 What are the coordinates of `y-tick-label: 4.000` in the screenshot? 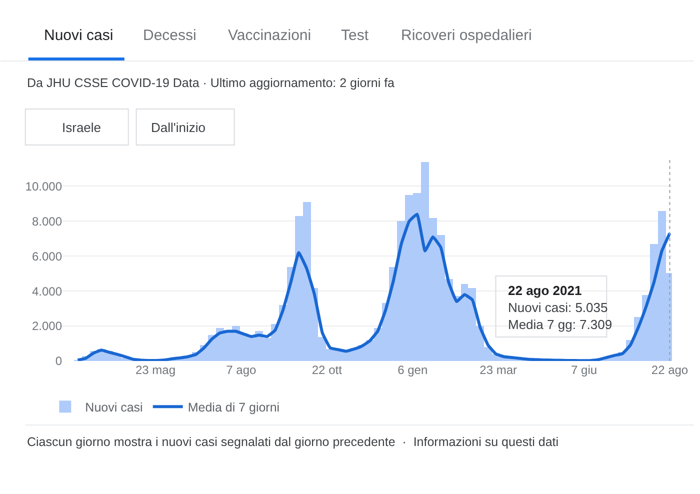 It's located at (47, 291).